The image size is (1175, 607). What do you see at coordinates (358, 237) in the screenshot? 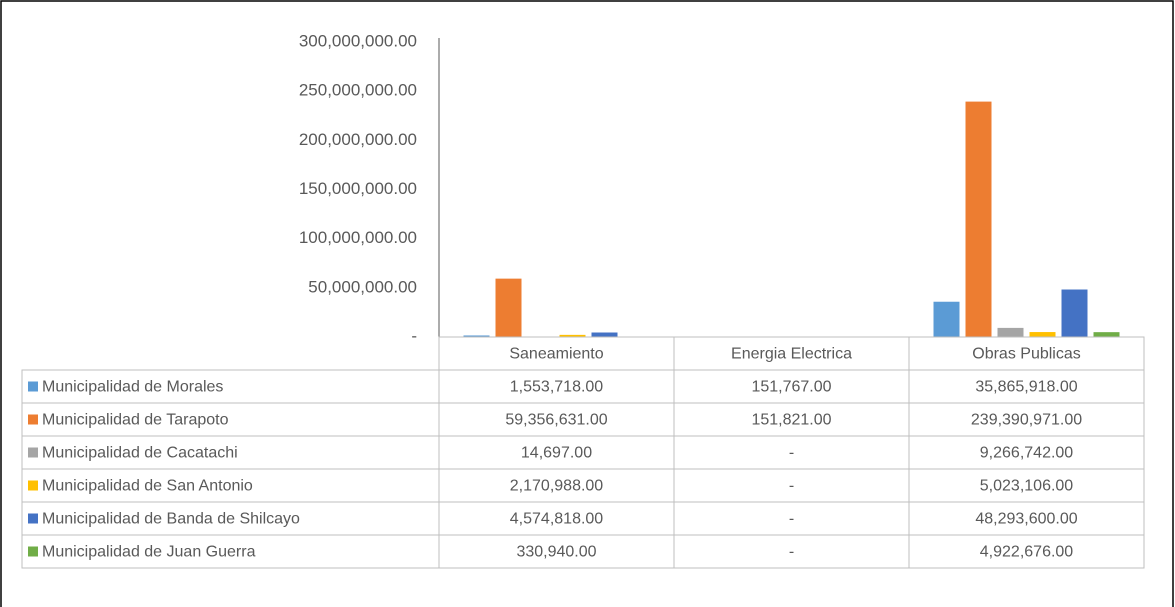
I see `y-tick-label: 100,000,000.00` at bounding box center [358, 237].